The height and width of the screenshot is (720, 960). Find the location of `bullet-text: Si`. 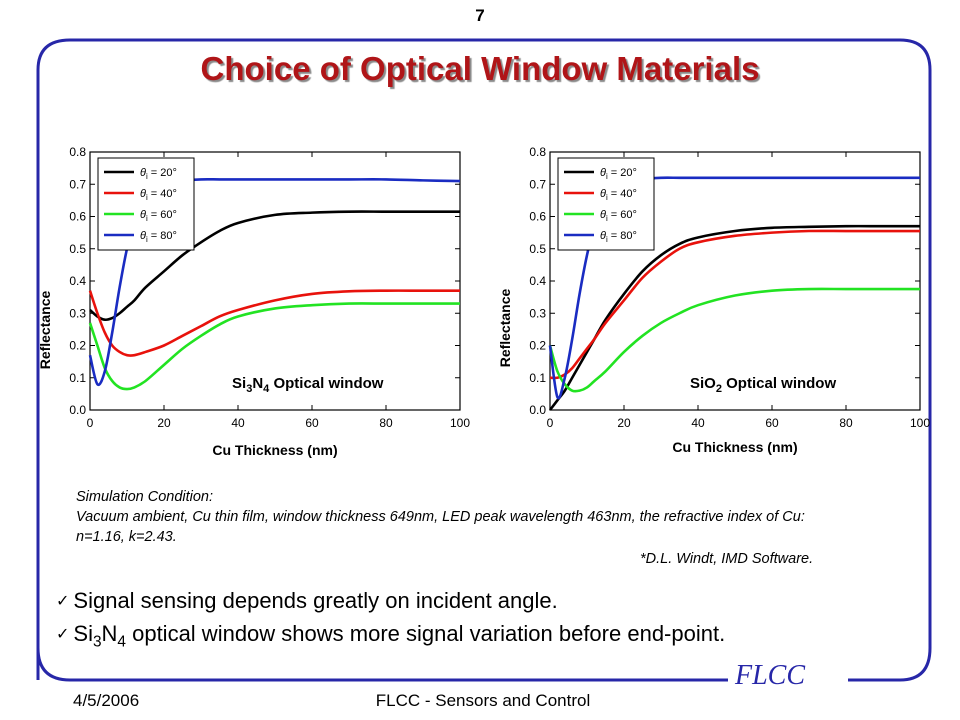

bullet-text: Si is located at coordinates (83, 633).